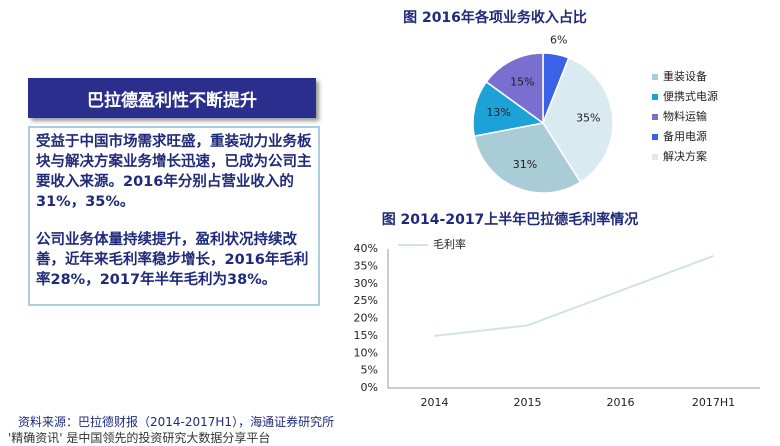 The height and width of the screenshot is (446, 780). What do you see at coordinates (685, 116) in the screenshot?
I see `legend-label: 物料运输` at bounding box center [685, 116].